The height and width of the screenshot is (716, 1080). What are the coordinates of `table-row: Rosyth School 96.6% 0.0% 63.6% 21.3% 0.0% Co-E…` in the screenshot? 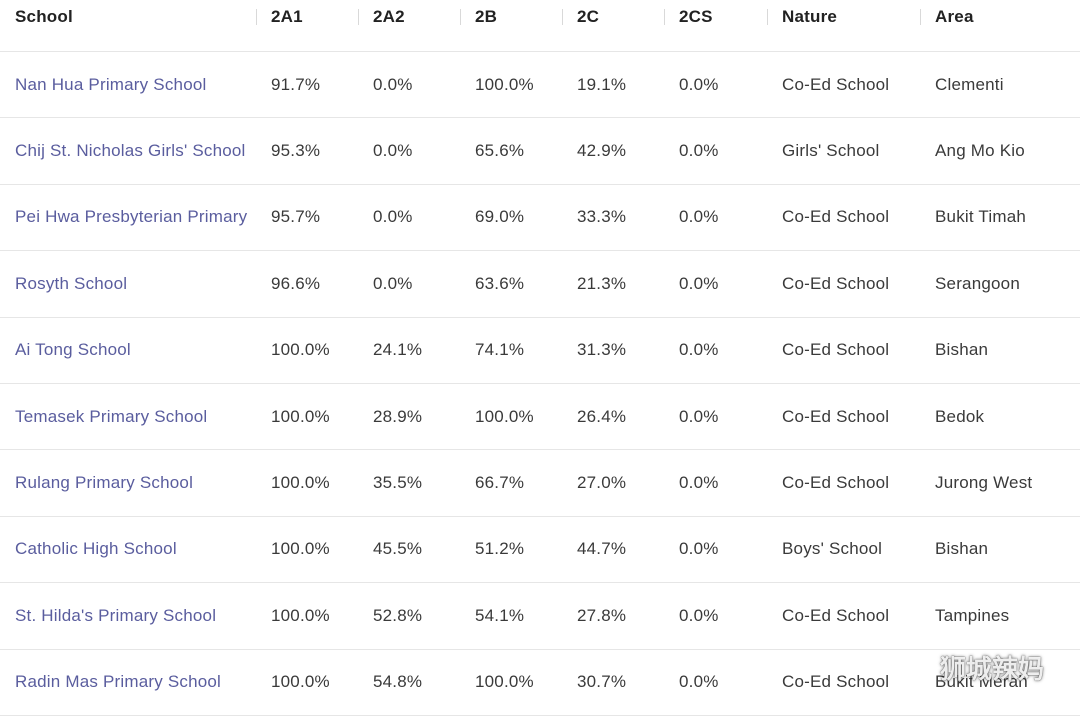 It's located at (540, 284).